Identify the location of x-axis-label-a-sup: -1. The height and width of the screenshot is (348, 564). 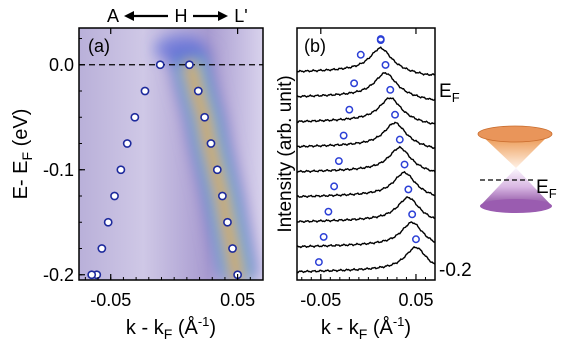
(204, 321).